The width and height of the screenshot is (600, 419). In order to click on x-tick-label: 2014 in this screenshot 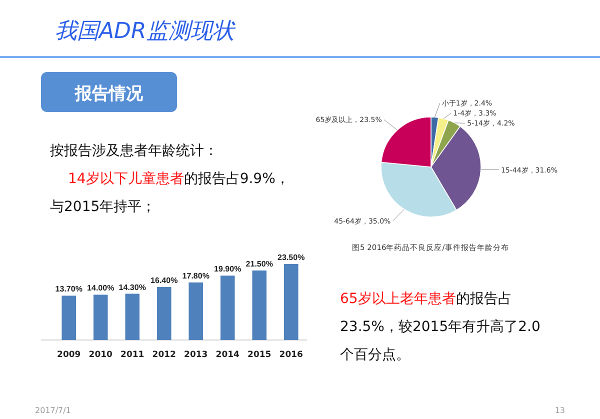, I will do `click(228, 355)`.